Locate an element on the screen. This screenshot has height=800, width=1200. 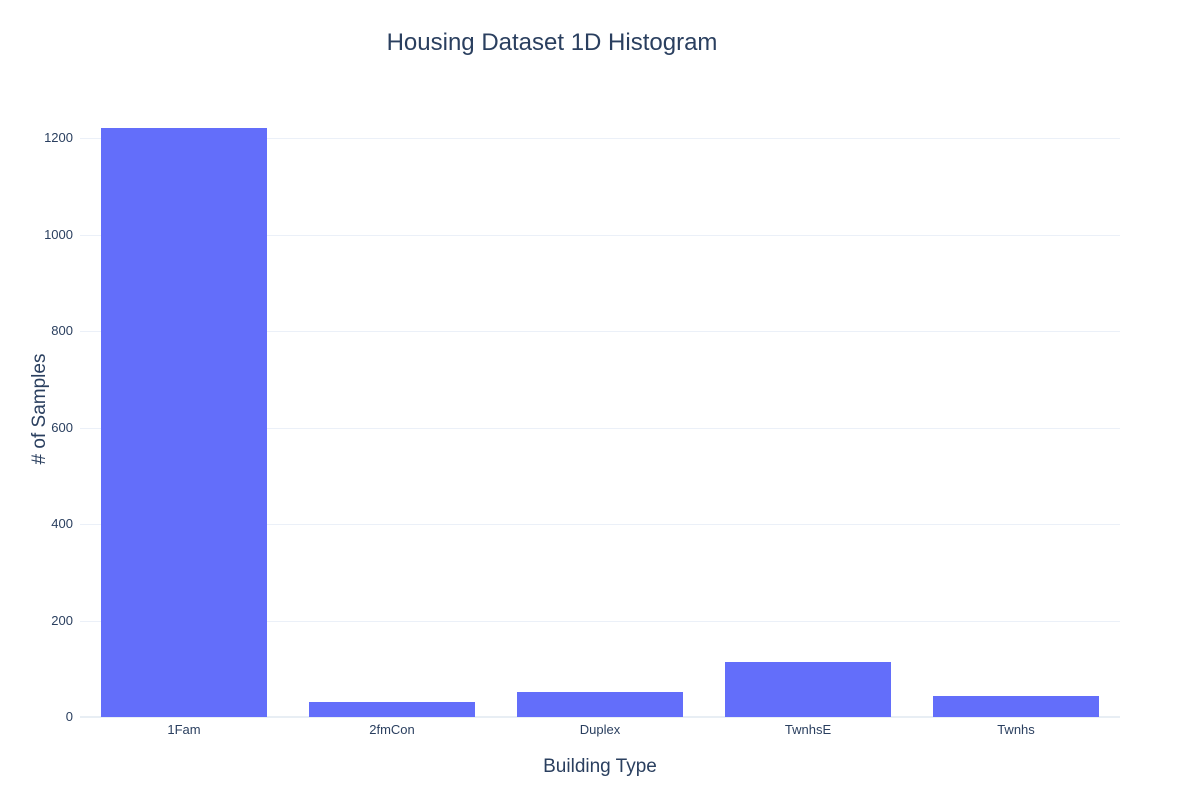
x-tick-label-duplex: Duplex is located at coordinates (600, 729).